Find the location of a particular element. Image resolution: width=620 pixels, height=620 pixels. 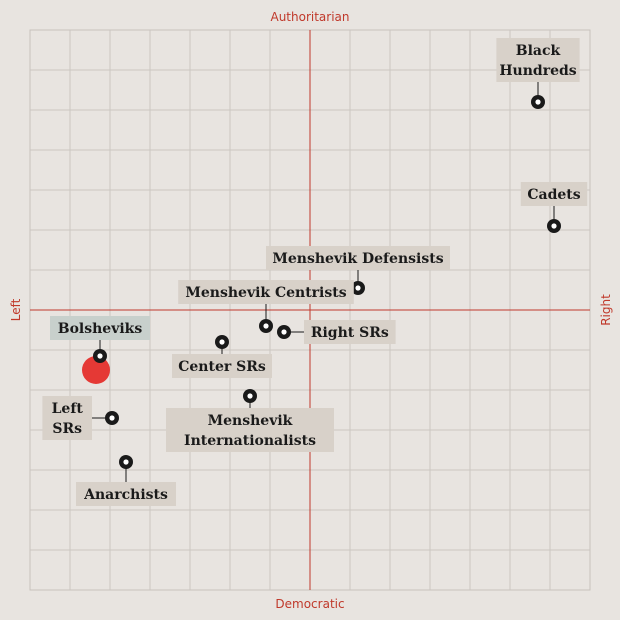

point-label: Menshevik Internationalists is located at coordinates (250, 431).